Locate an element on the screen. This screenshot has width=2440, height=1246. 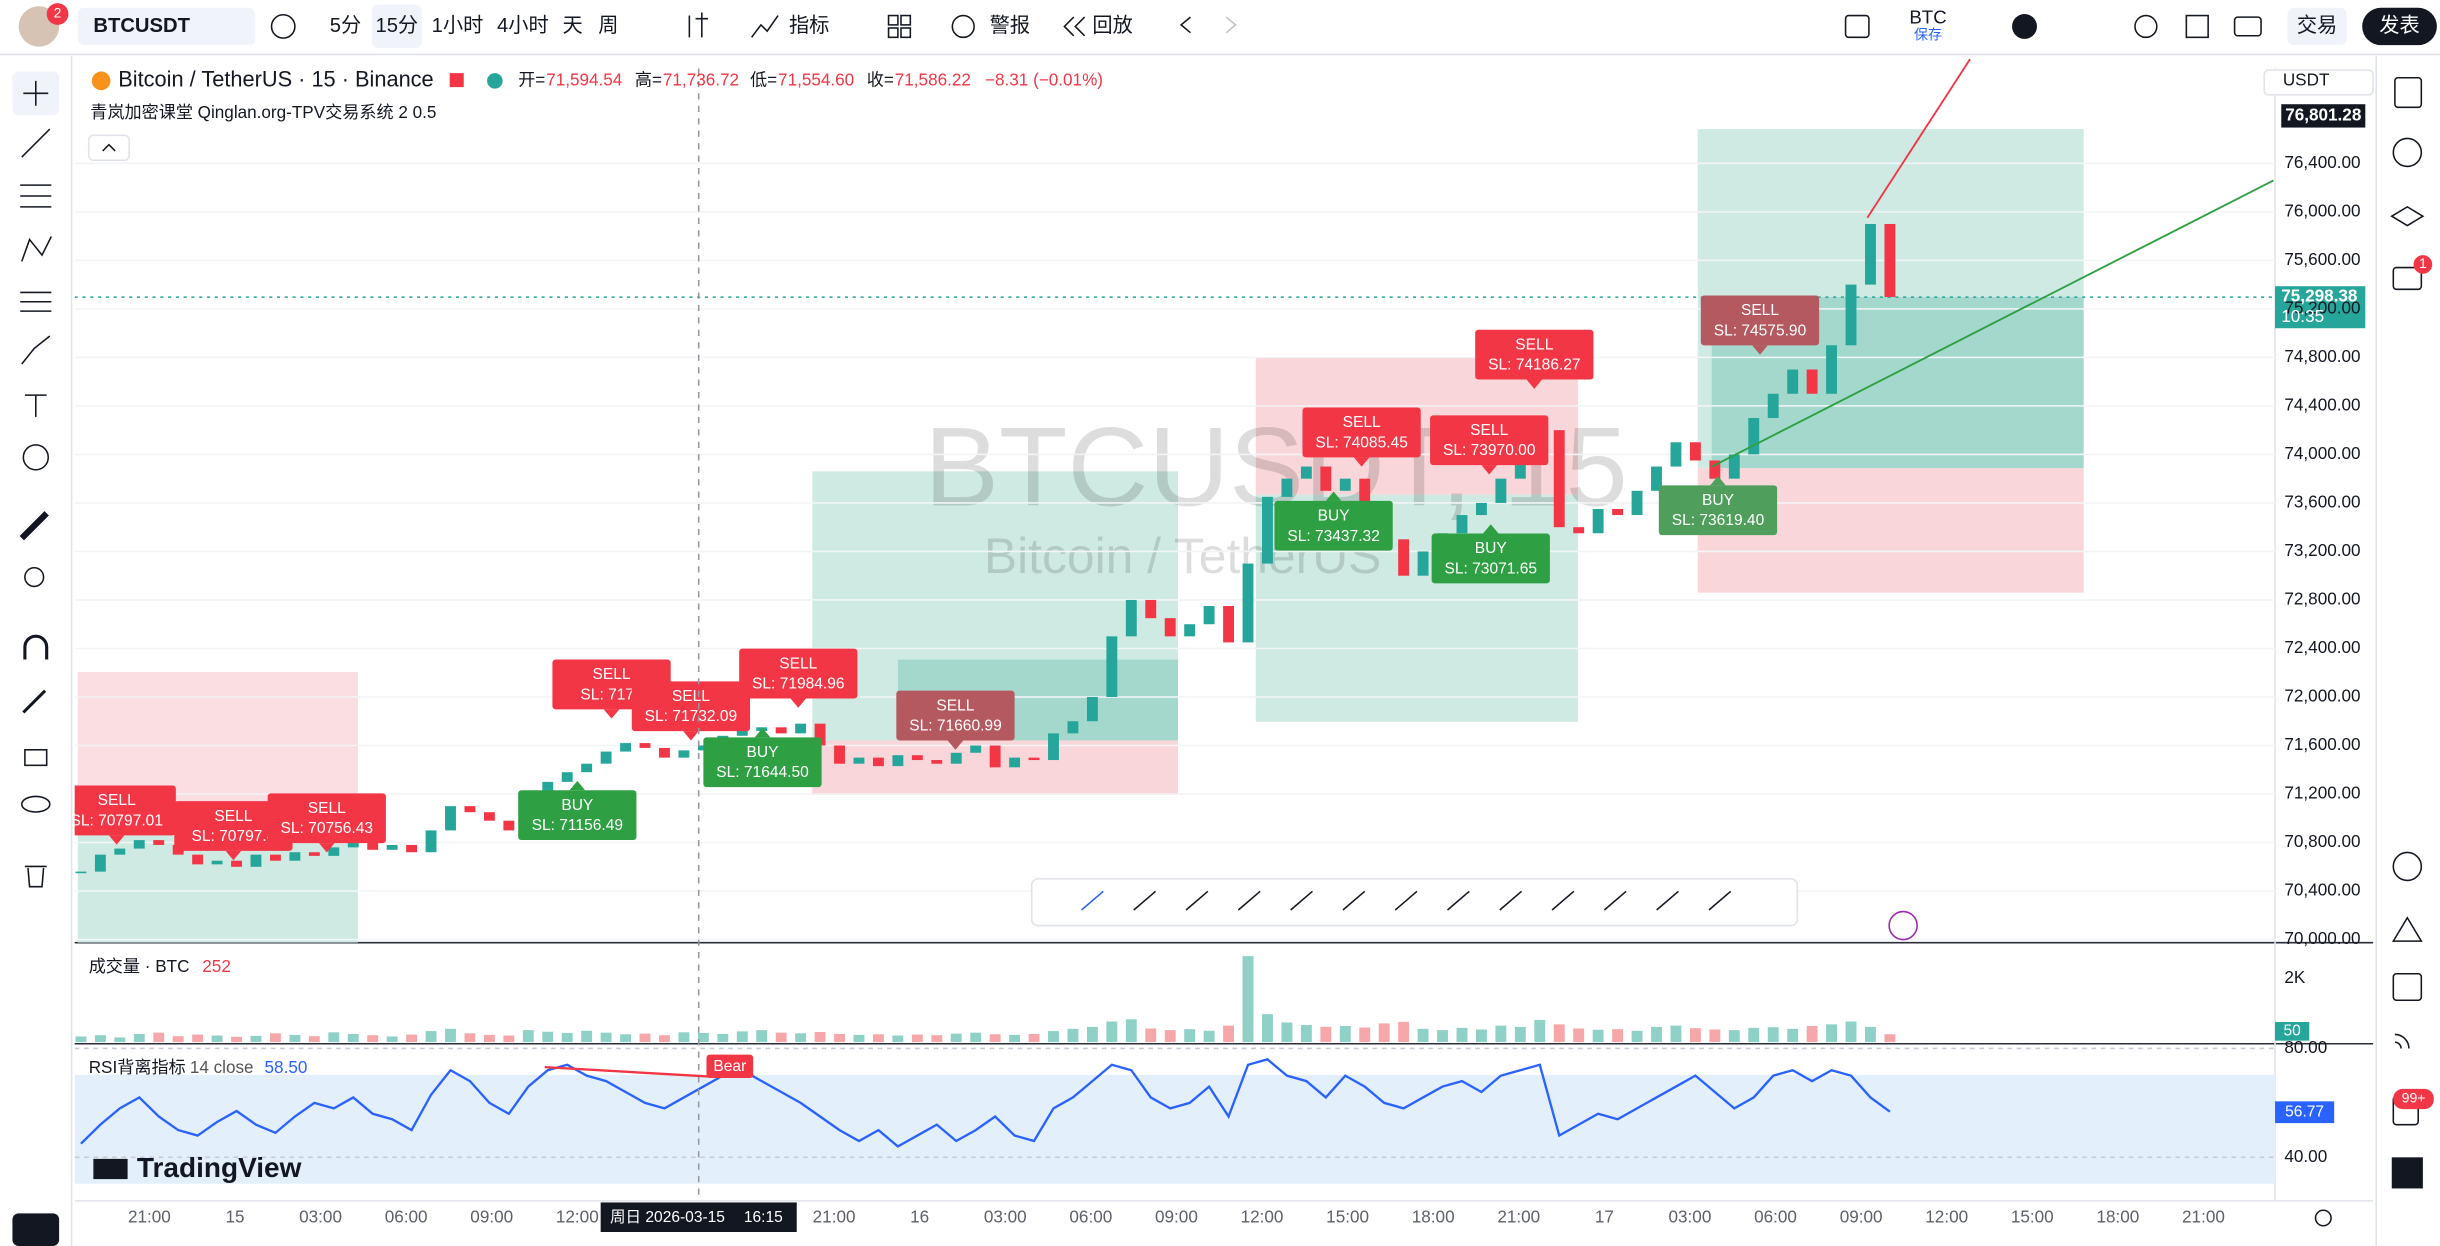
account-icon is located at coordinates (2024, 26).